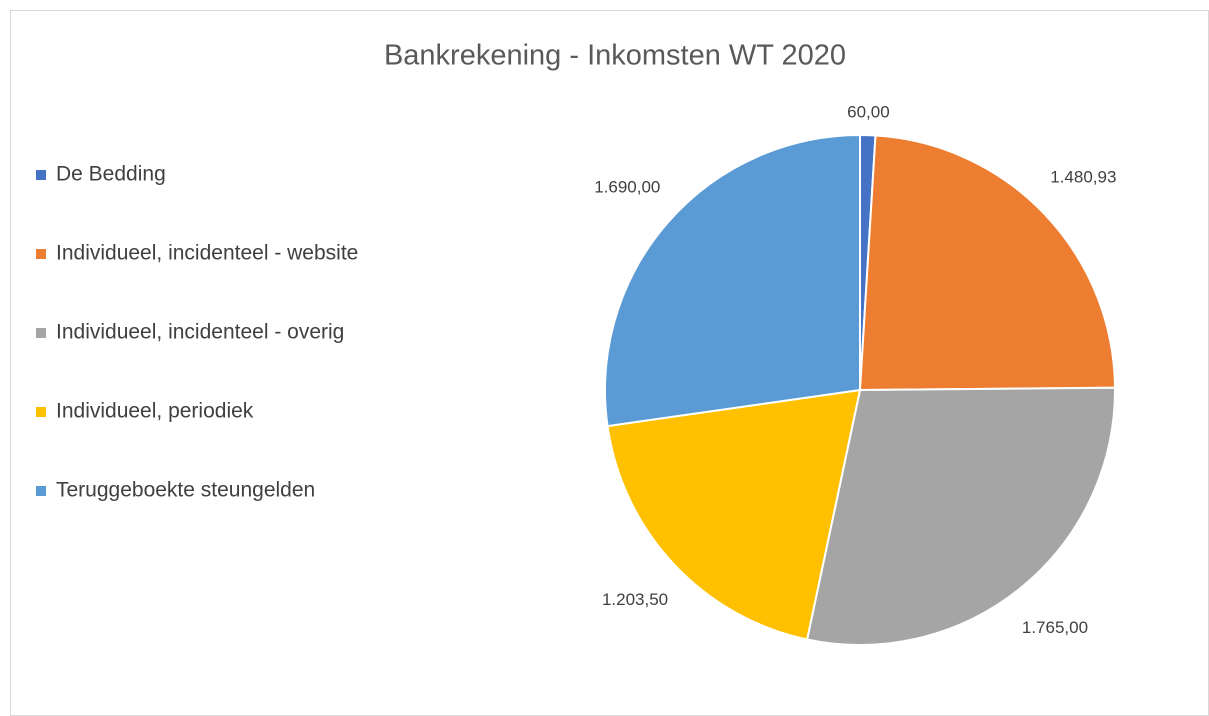 This screenshot has width=1209, height=716. What do you see at coordinates (185, 490) in the screenshot?
I see `legend-label: Teruggeboekte steungelden` at bounding box center [185, 490].